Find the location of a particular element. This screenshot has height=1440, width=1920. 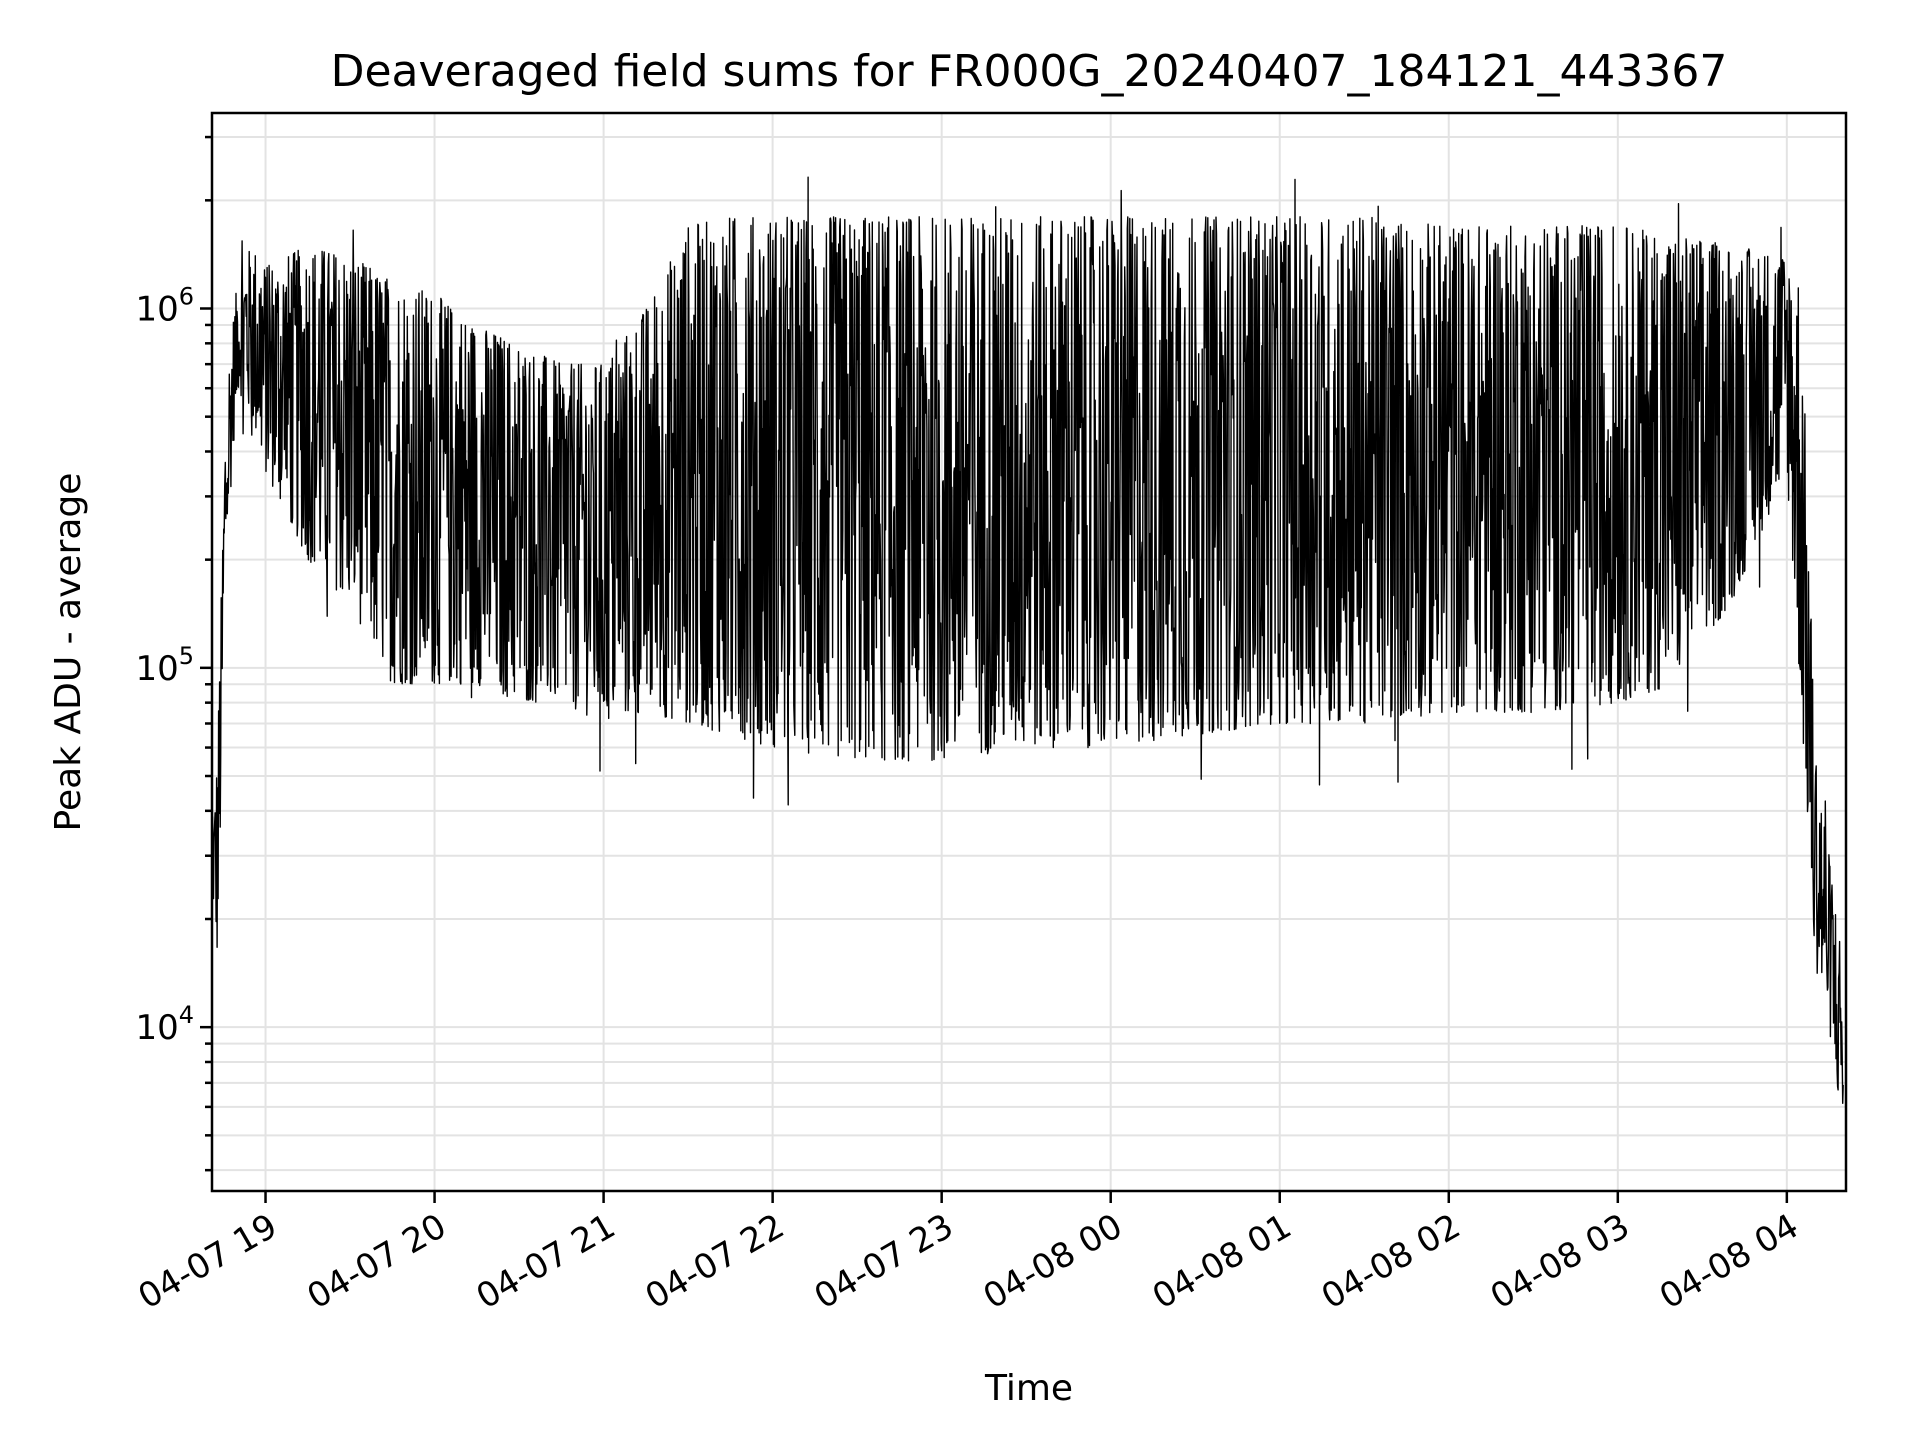

y-axis: 10⁴ 10⁵ 10⁶ is located at coordinates (173, 653).